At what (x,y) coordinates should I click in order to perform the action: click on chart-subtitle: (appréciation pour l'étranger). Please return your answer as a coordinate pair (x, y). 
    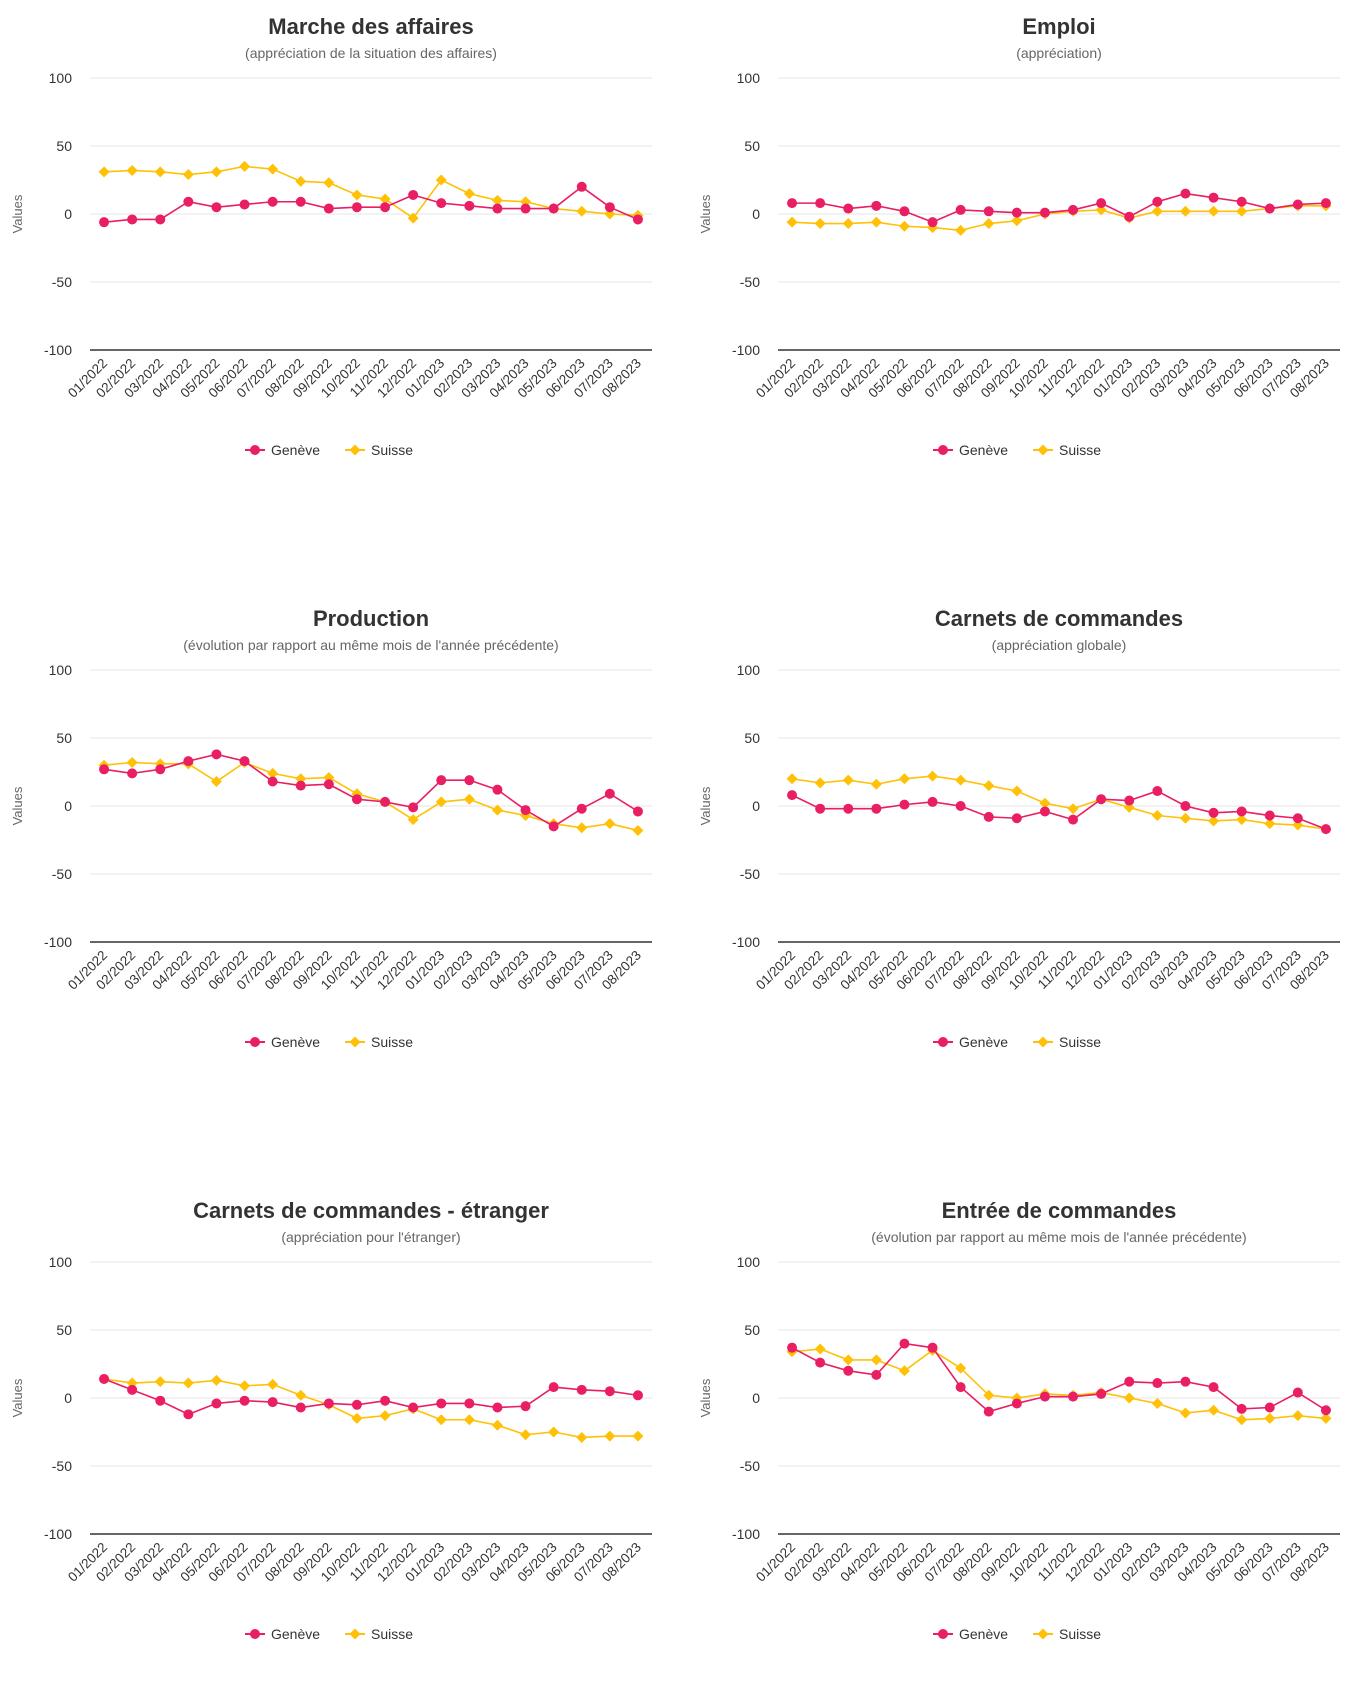
    Looking at the image, I should click on (370, 1237).